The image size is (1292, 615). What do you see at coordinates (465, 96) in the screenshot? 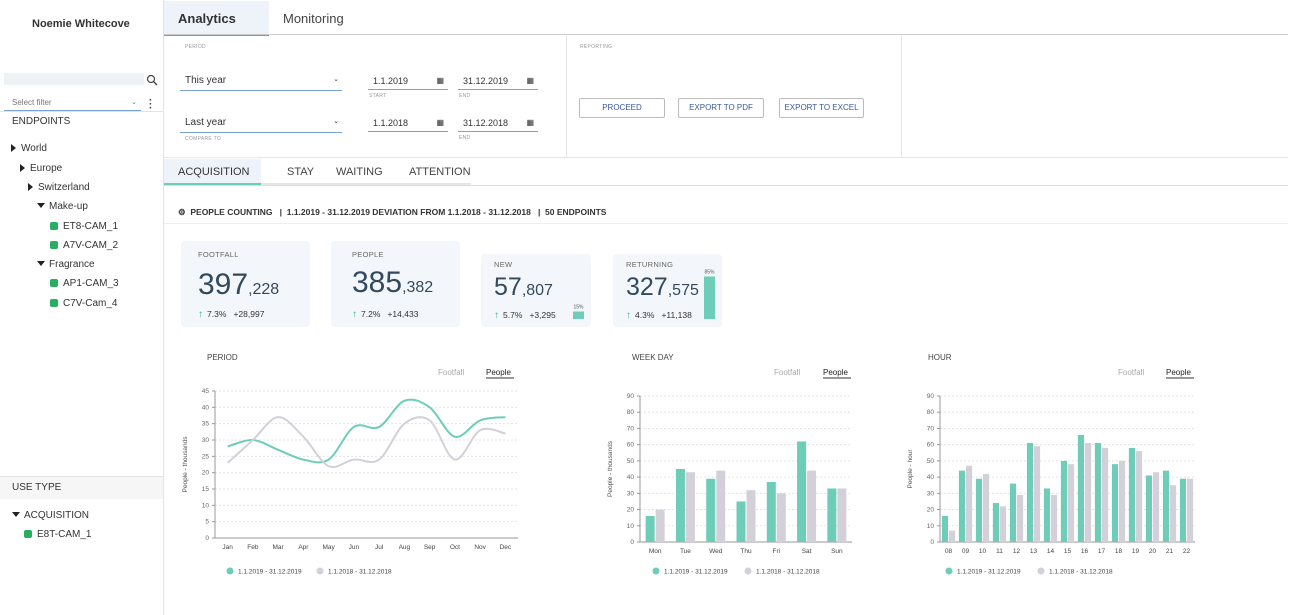
I see `date-caption: END` at bounding box center [465, 96].